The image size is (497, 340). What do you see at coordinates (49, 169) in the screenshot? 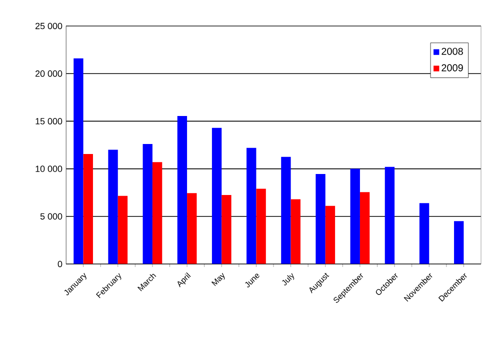
I see `y-tick-label: 10 000` at bounding box center [49, 169].